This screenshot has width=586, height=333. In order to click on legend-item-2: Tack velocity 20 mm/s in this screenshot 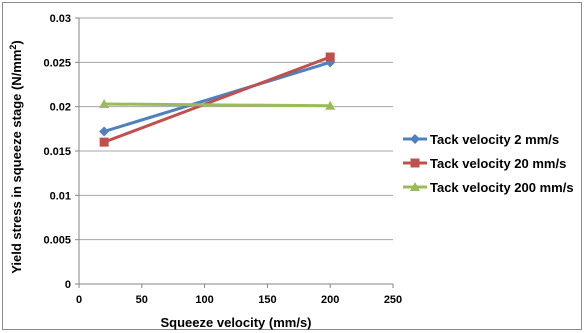, I will do `click(484, 163)`.